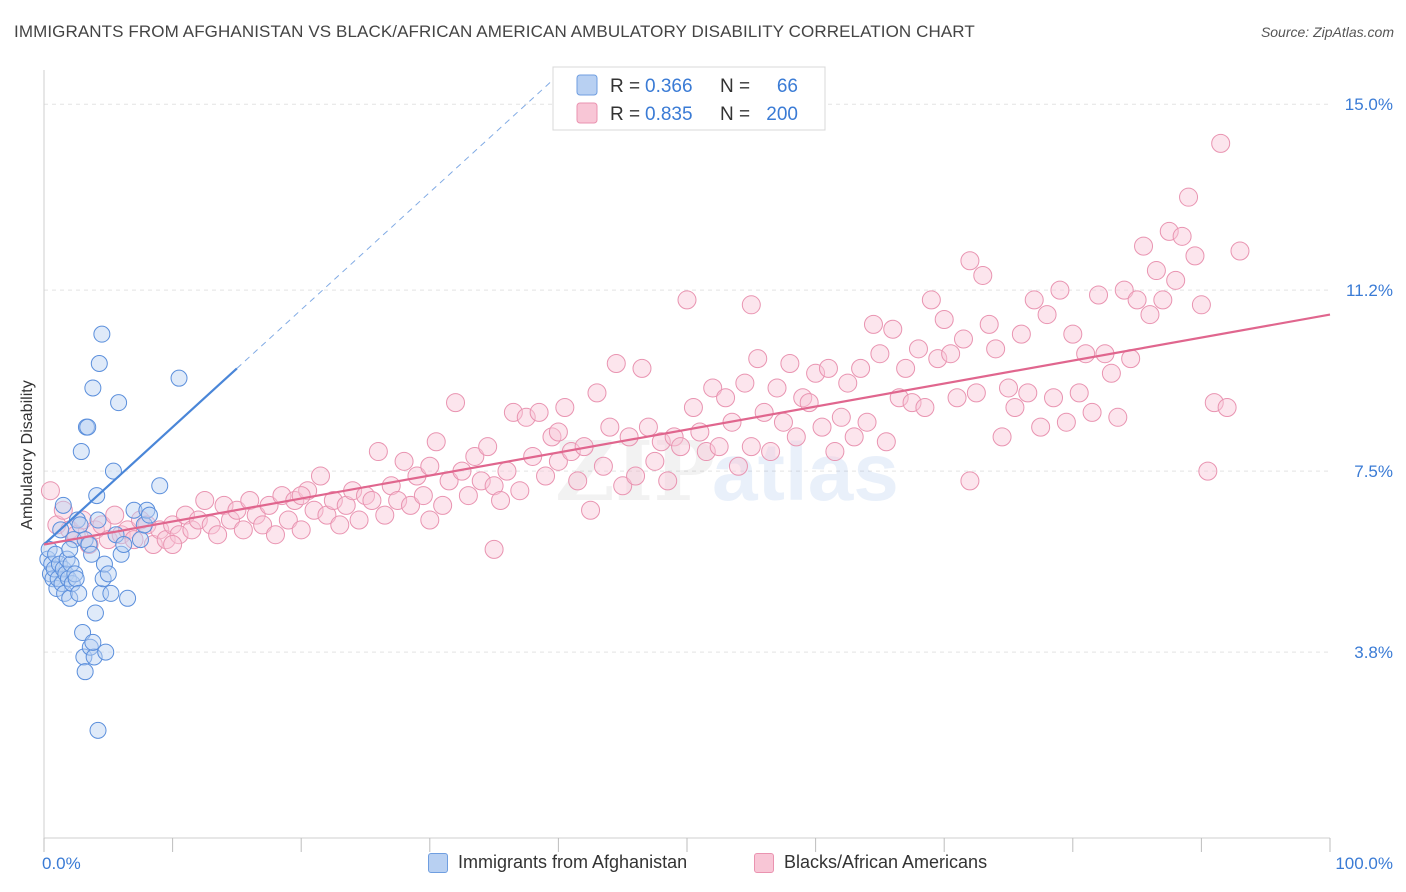 This screenshot has height=892, width=1406. What do you see at coordinates (1369, 378) in the screenshot?
I see `y-tick-labels: 3.8% 7.5% 11.2% 15.0%` at bounding box center [1369, 378].